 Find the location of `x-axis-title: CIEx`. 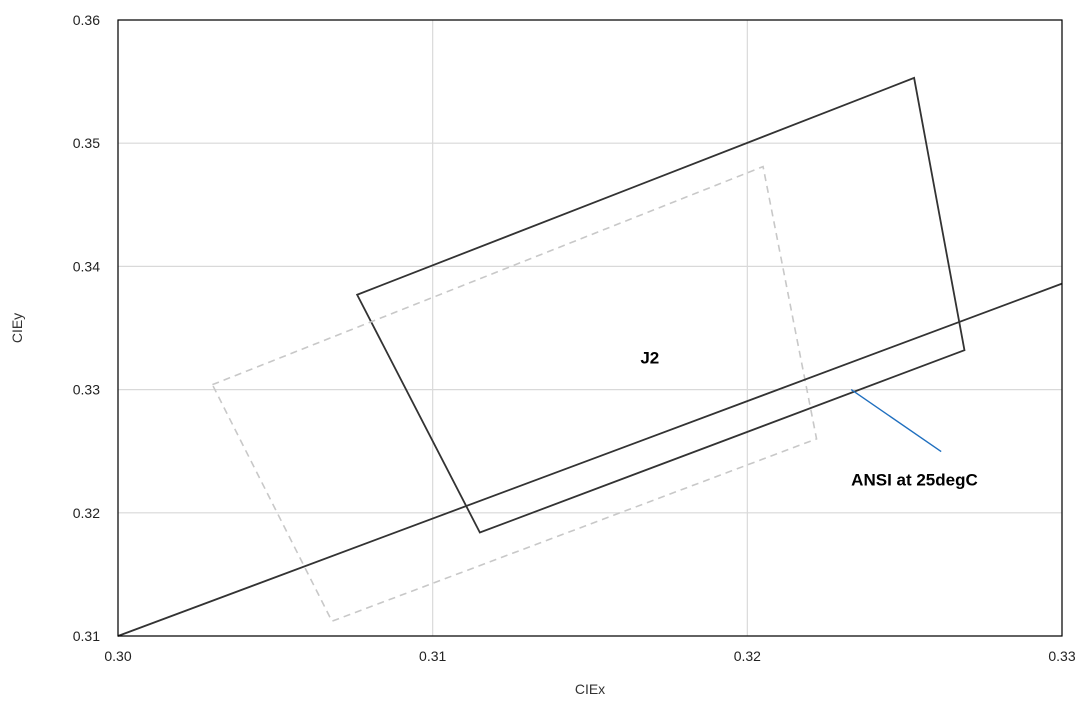

x-axis-title: CIEx is located at coordinates (590, 689).